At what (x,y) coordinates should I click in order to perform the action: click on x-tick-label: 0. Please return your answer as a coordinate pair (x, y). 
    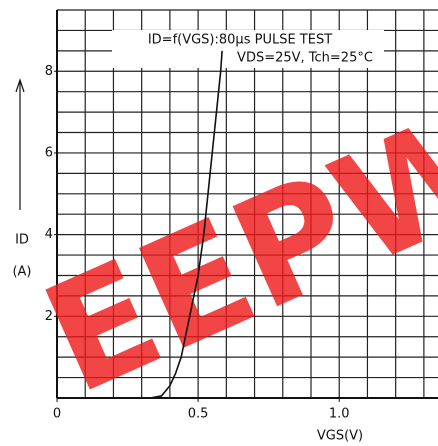
    Looking at the image, I should click on (57, 414).